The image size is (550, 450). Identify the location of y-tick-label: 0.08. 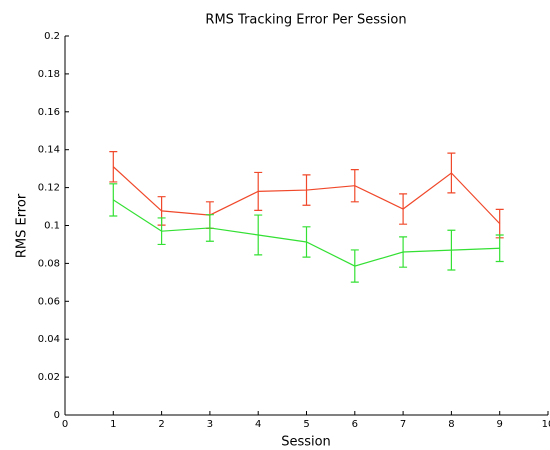
(49, 263).